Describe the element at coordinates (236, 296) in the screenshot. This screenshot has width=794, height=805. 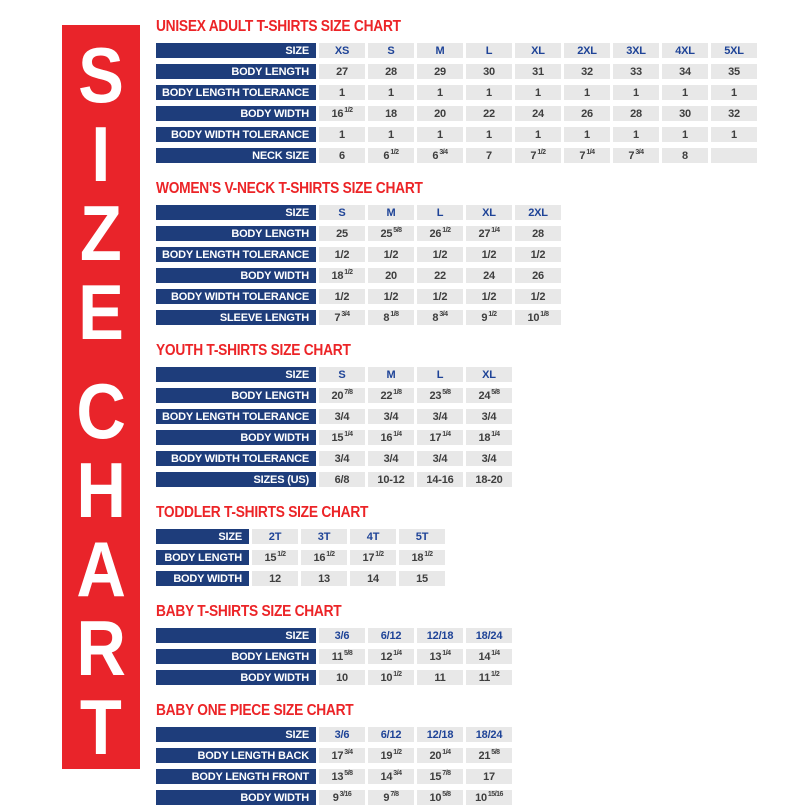
I see `row-label-cell: BODY WIDTH TOLERANCE` at that location.